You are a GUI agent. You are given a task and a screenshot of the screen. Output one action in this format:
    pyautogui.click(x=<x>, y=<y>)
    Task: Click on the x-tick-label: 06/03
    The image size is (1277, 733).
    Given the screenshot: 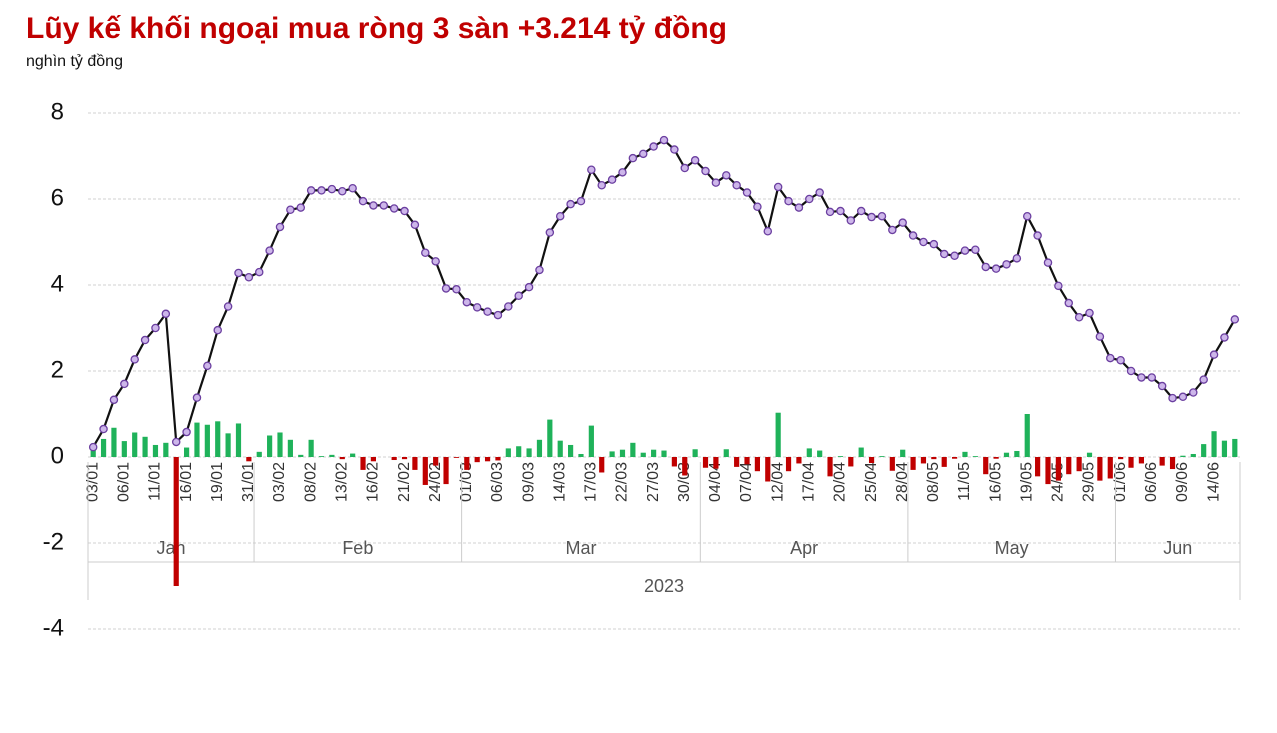 What is the action you would take?
    pyautogui.click(x=497, y=482)
    